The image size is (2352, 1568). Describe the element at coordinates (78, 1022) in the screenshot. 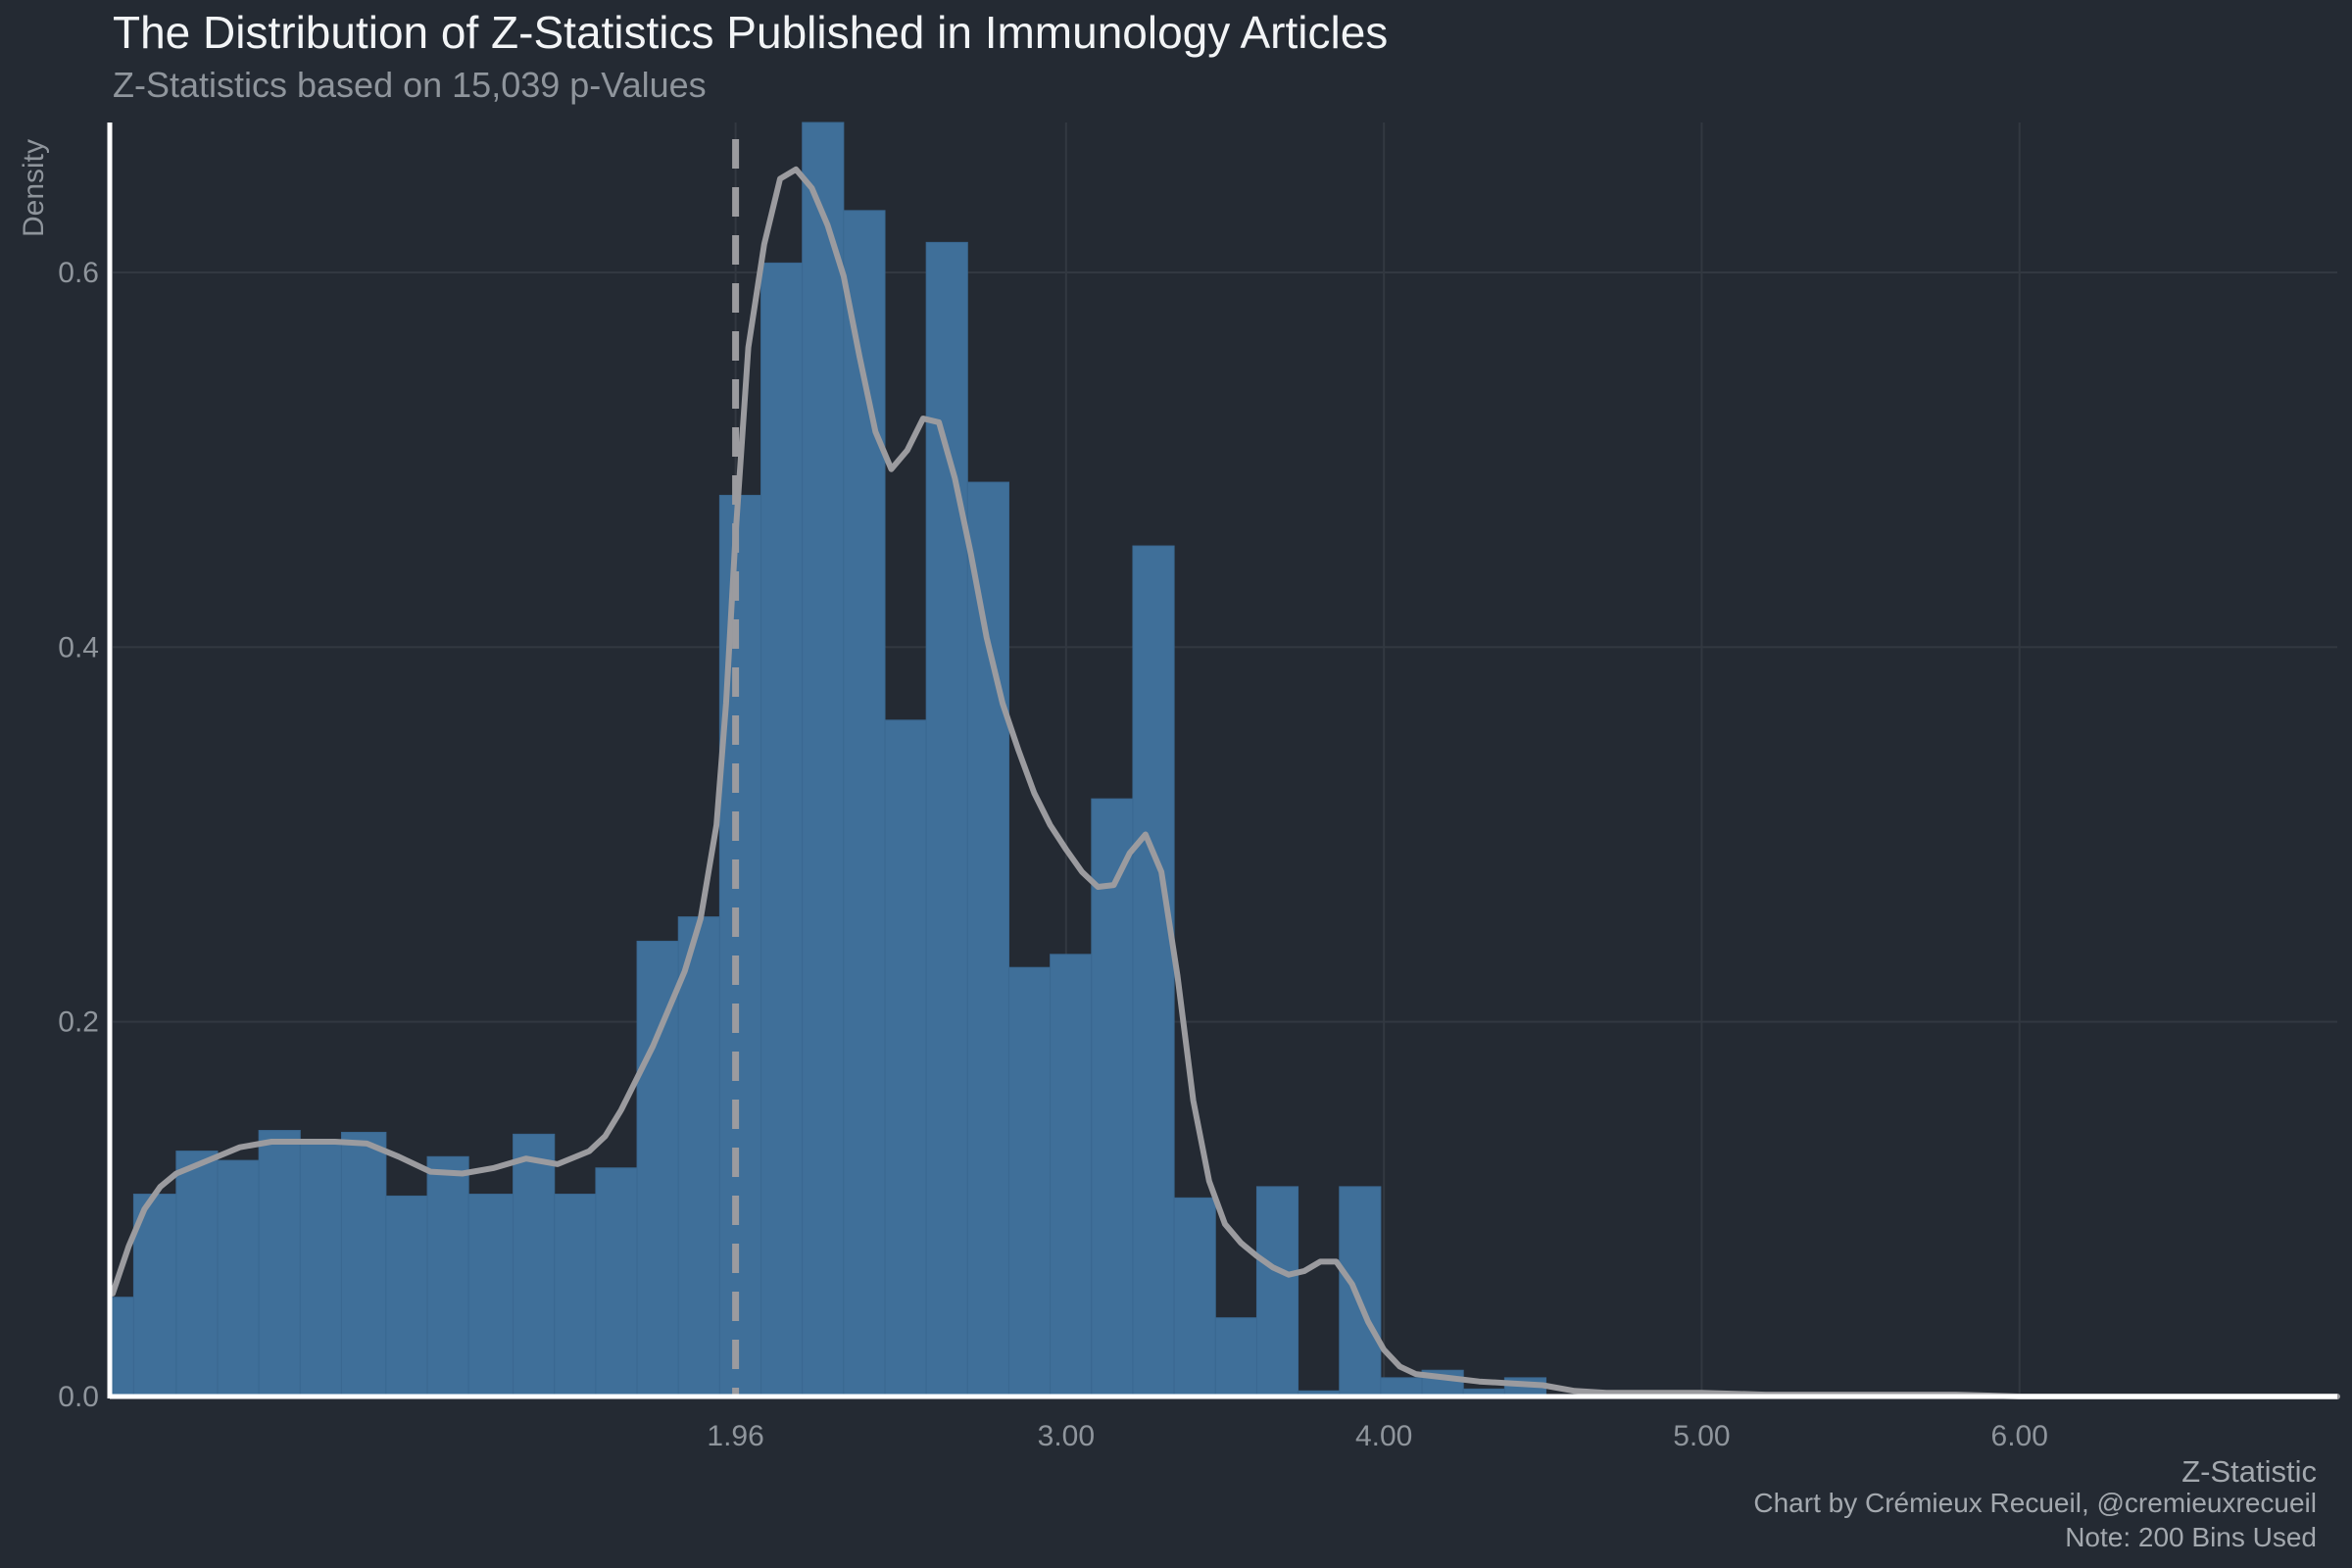

I see `y-tick-label: 0.2` at that location.